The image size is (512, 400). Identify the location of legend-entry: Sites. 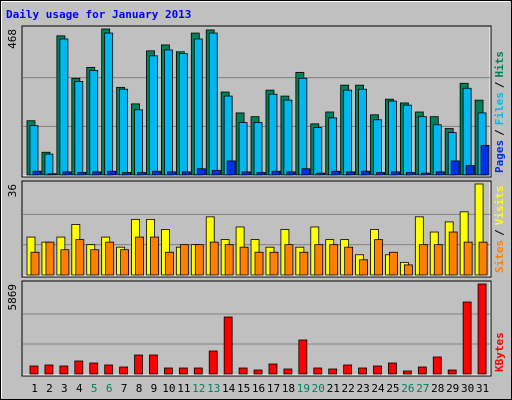
(499, 256).